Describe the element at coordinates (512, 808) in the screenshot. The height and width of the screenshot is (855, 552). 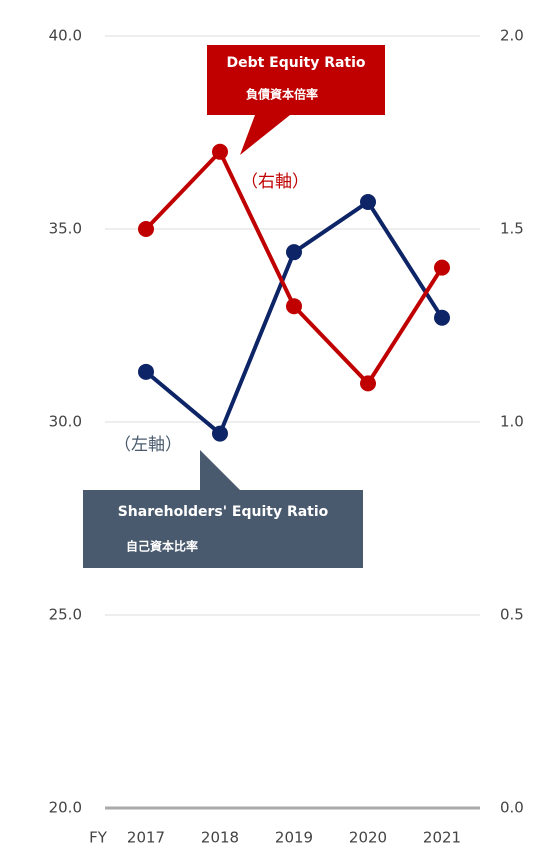
I see `y2-tick-label: 0.0` at that location.